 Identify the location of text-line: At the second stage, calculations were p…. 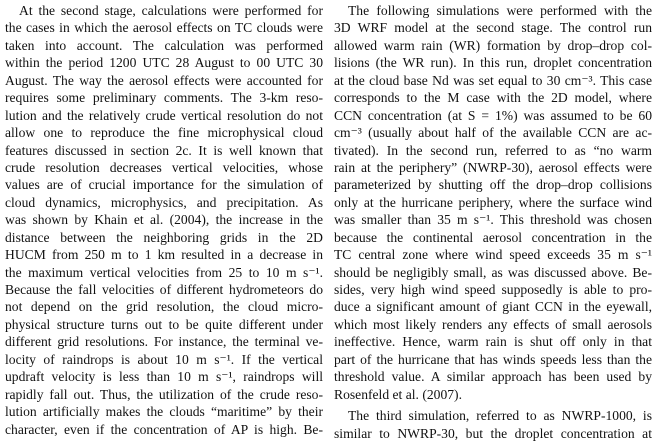
(171, 10).